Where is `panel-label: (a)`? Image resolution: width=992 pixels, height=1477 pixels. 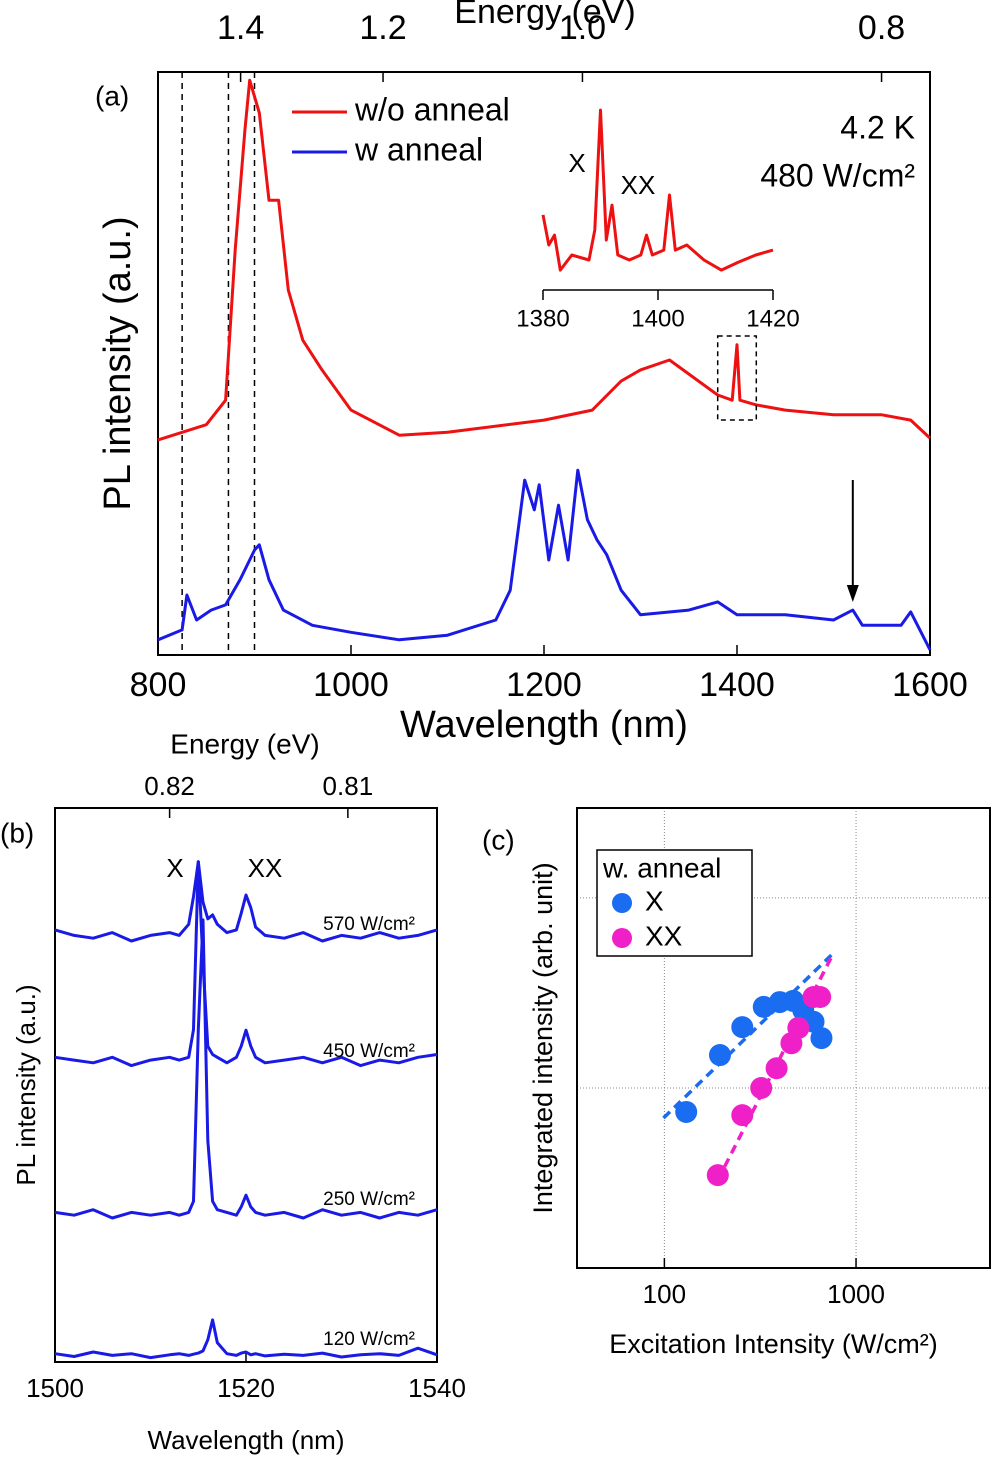
panel-label: (a) is located at coordinates (112, 95).